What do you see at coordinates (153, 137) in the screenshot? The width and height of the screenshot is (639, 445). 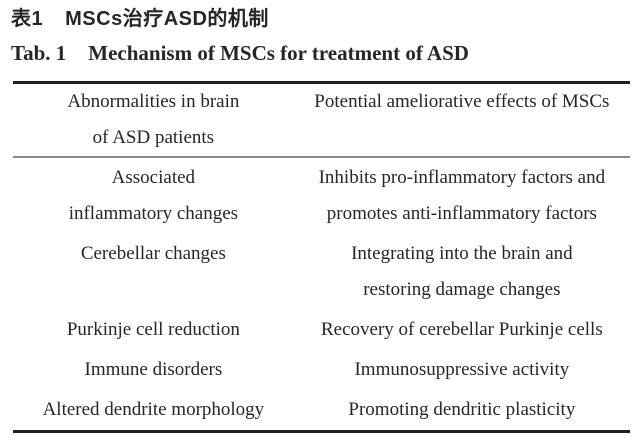 I see `header-line: of ASD patients` at bounding box center [153, 137].